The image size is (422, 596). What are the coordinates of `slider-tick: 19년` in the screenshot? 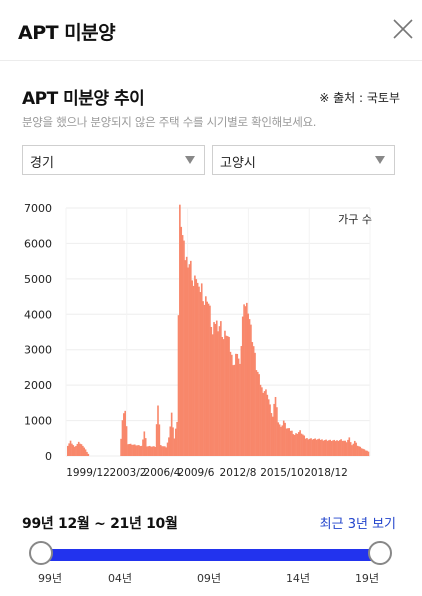 It's located at (367, 578).